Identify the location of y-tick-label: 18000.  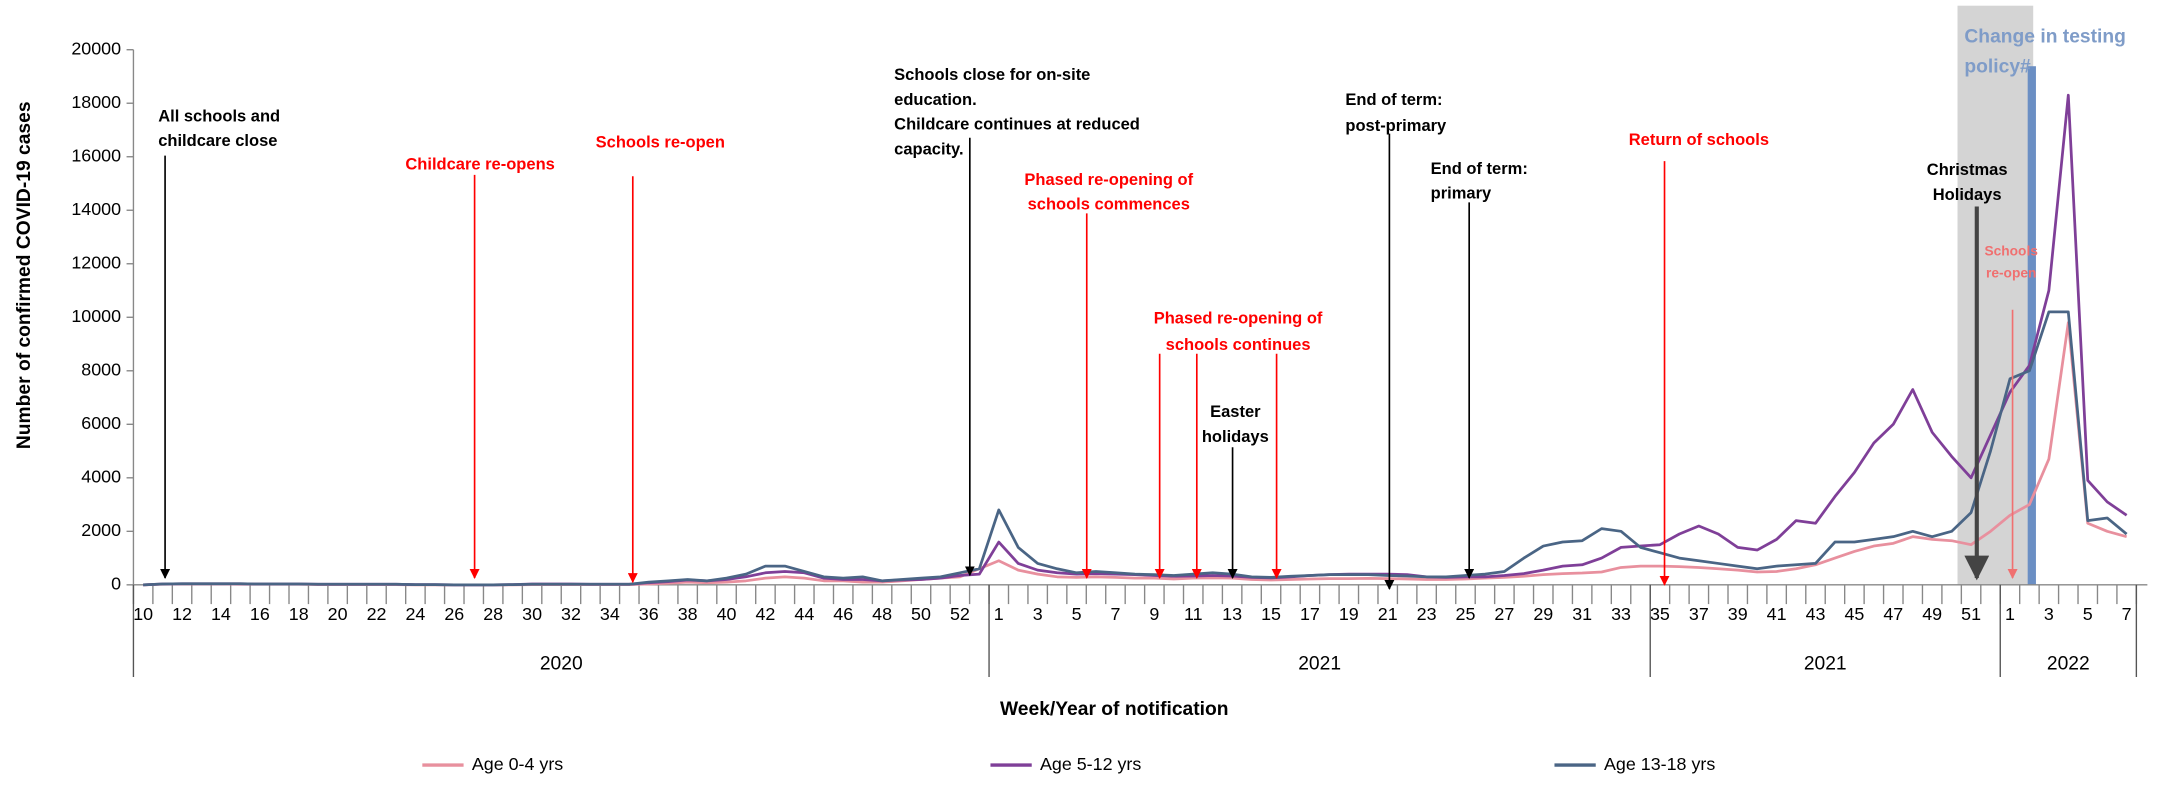
(96, 102).